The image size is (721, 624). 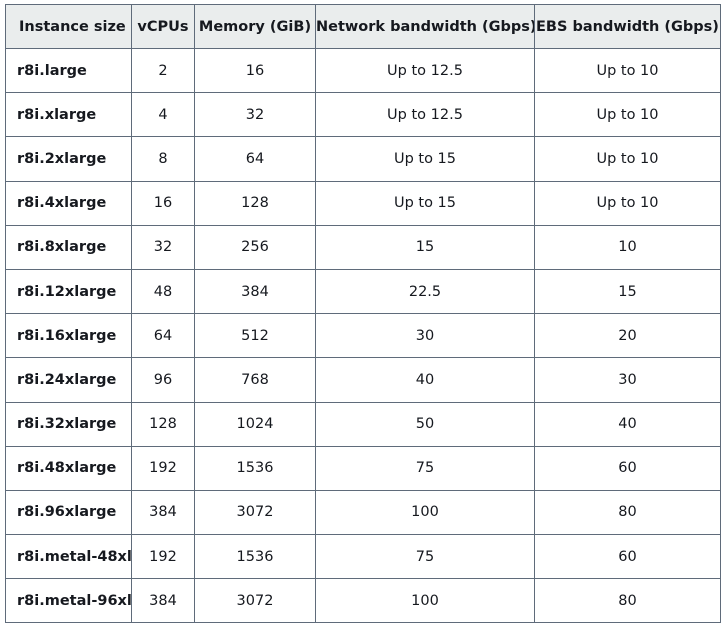 What do you see at coordinates (255, 26) in the screenshot?
I see `header-memory: Memory (GiB)` at bounding box center [255, 26].